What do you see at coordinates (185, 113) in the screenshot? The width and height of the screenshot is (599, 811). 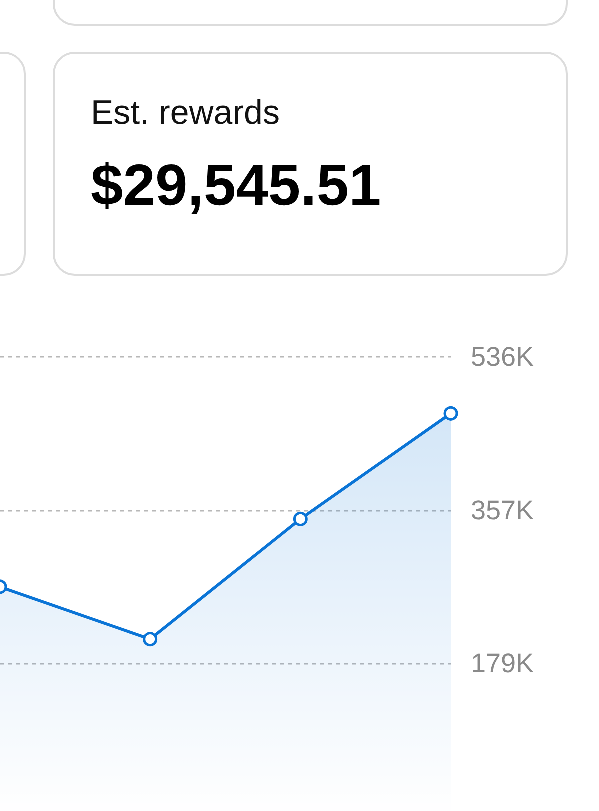 I see `text: Est. rewards` at bounding box center [185, 113].